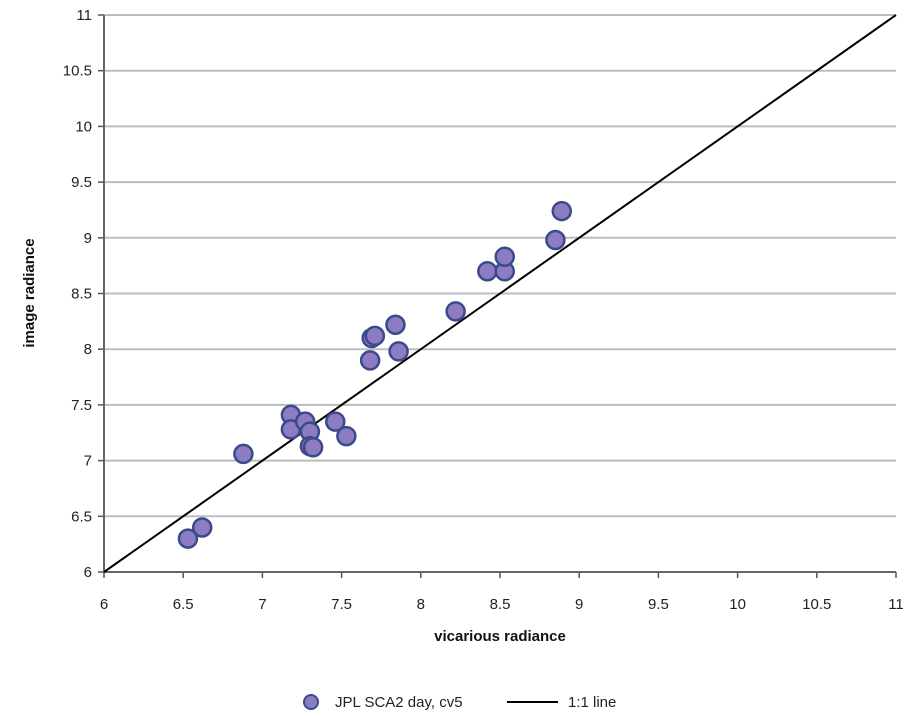  I want to click on x-tick-label: 6, so click(104, 604).